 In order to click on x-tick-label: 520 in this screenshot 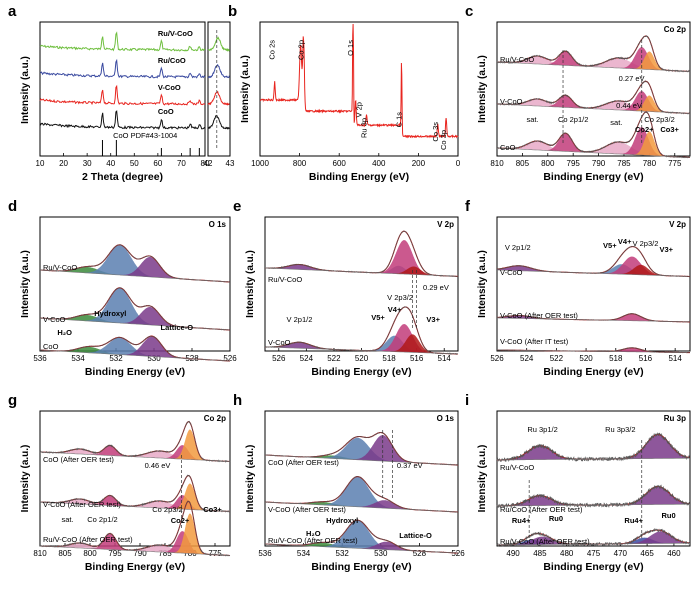, I will do `click(362, 358)`.